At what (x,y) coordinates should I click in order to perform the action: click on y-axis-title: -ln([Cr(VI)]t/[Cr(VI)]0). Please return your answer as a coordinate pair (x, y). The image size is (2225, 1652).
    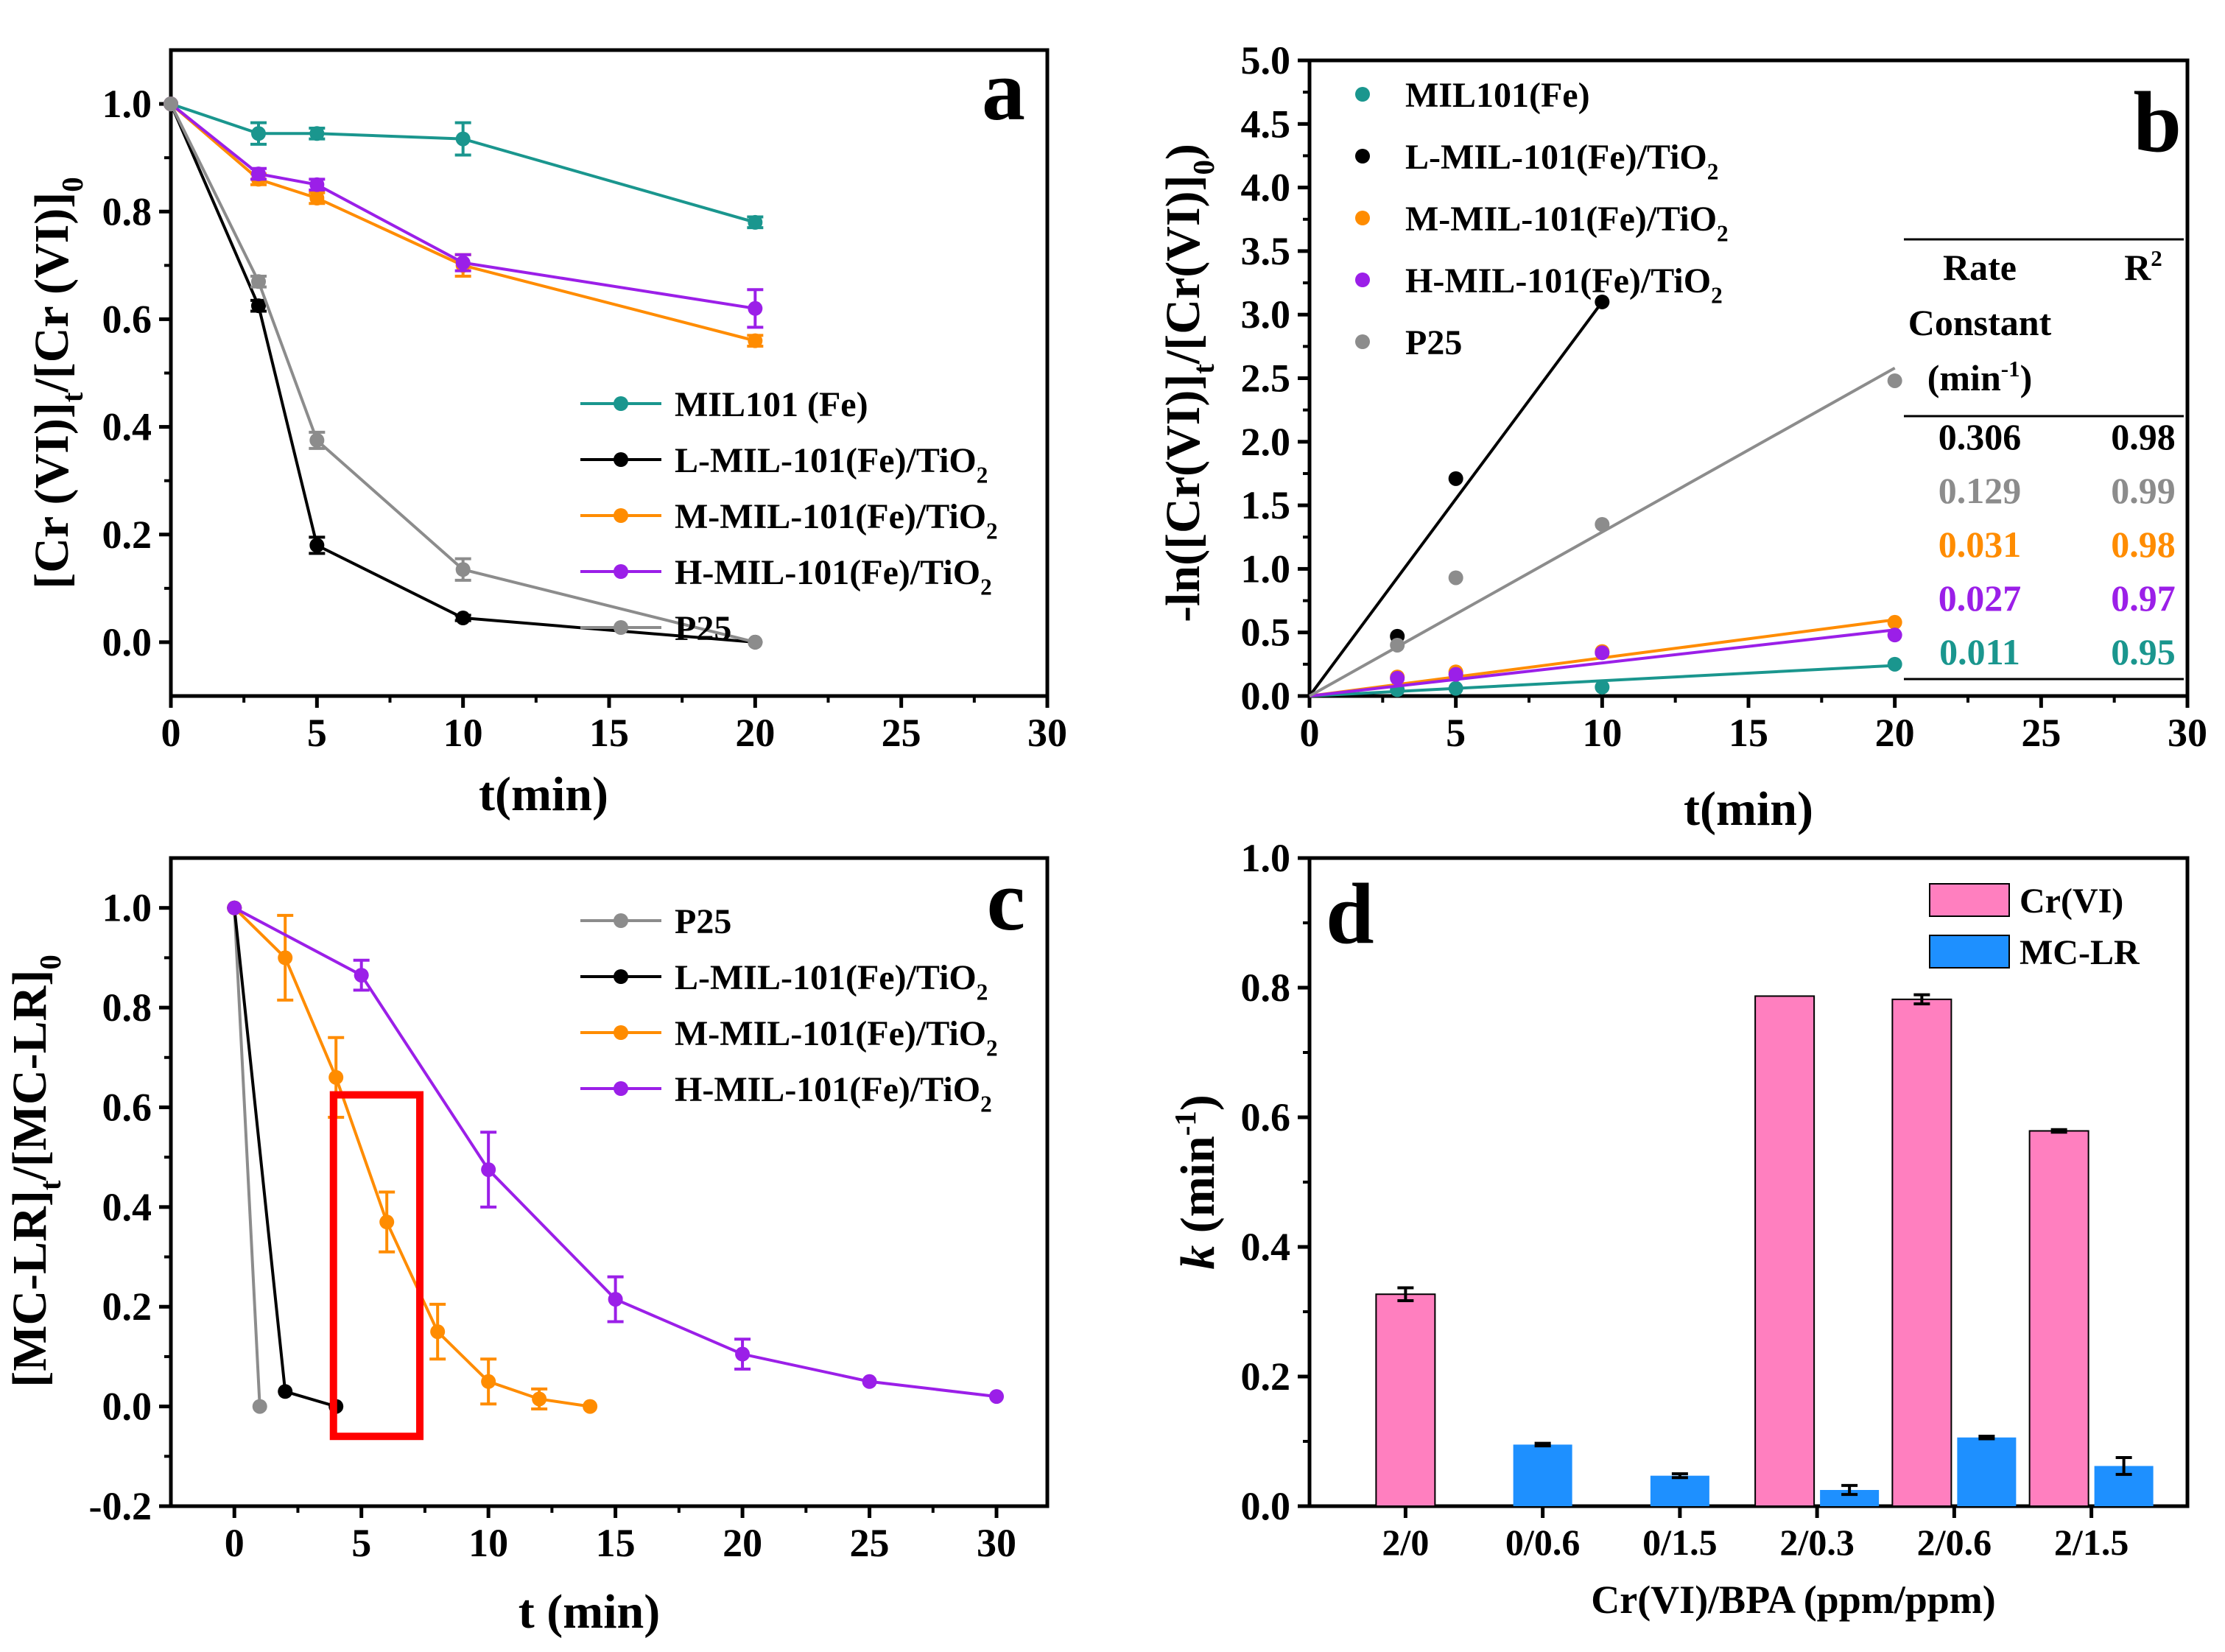
    Looking at the image, I should click on (1188, 383).